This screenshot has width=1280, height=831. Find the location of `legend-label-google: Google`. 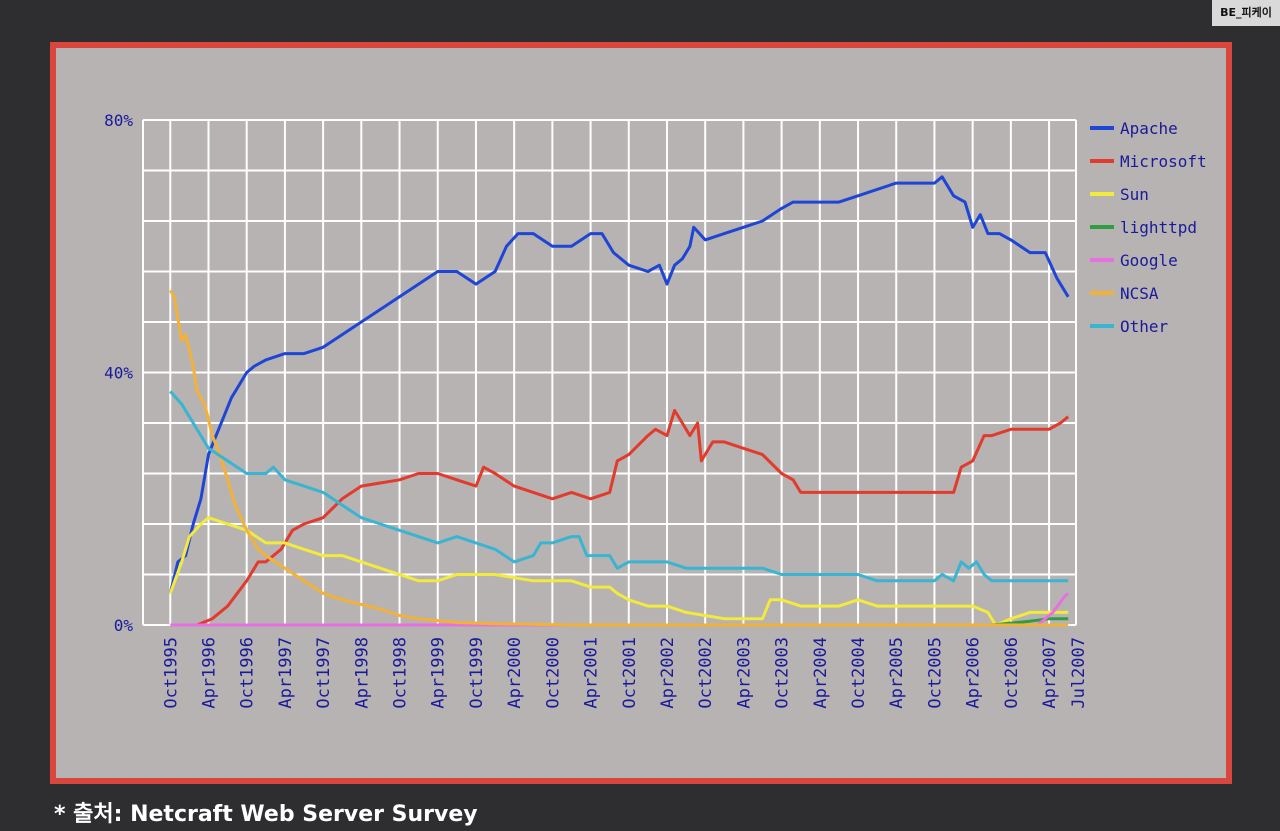

legend-label-google: Google is located at coordinates (1149, 260).